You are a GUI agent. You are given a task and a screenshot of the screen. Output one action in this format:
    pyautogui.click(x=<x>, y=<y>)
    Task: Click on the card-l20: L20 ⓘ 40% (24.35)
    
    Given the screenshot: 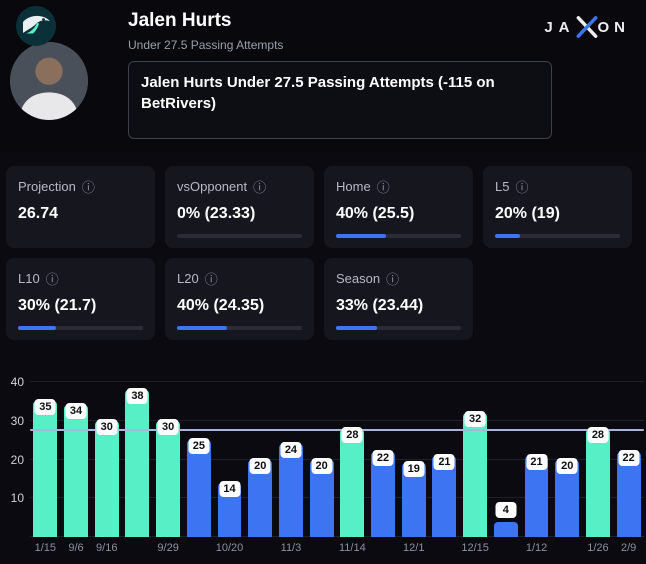 What is the action you would take?
    pyautogui.click(x=239, y=299)
    